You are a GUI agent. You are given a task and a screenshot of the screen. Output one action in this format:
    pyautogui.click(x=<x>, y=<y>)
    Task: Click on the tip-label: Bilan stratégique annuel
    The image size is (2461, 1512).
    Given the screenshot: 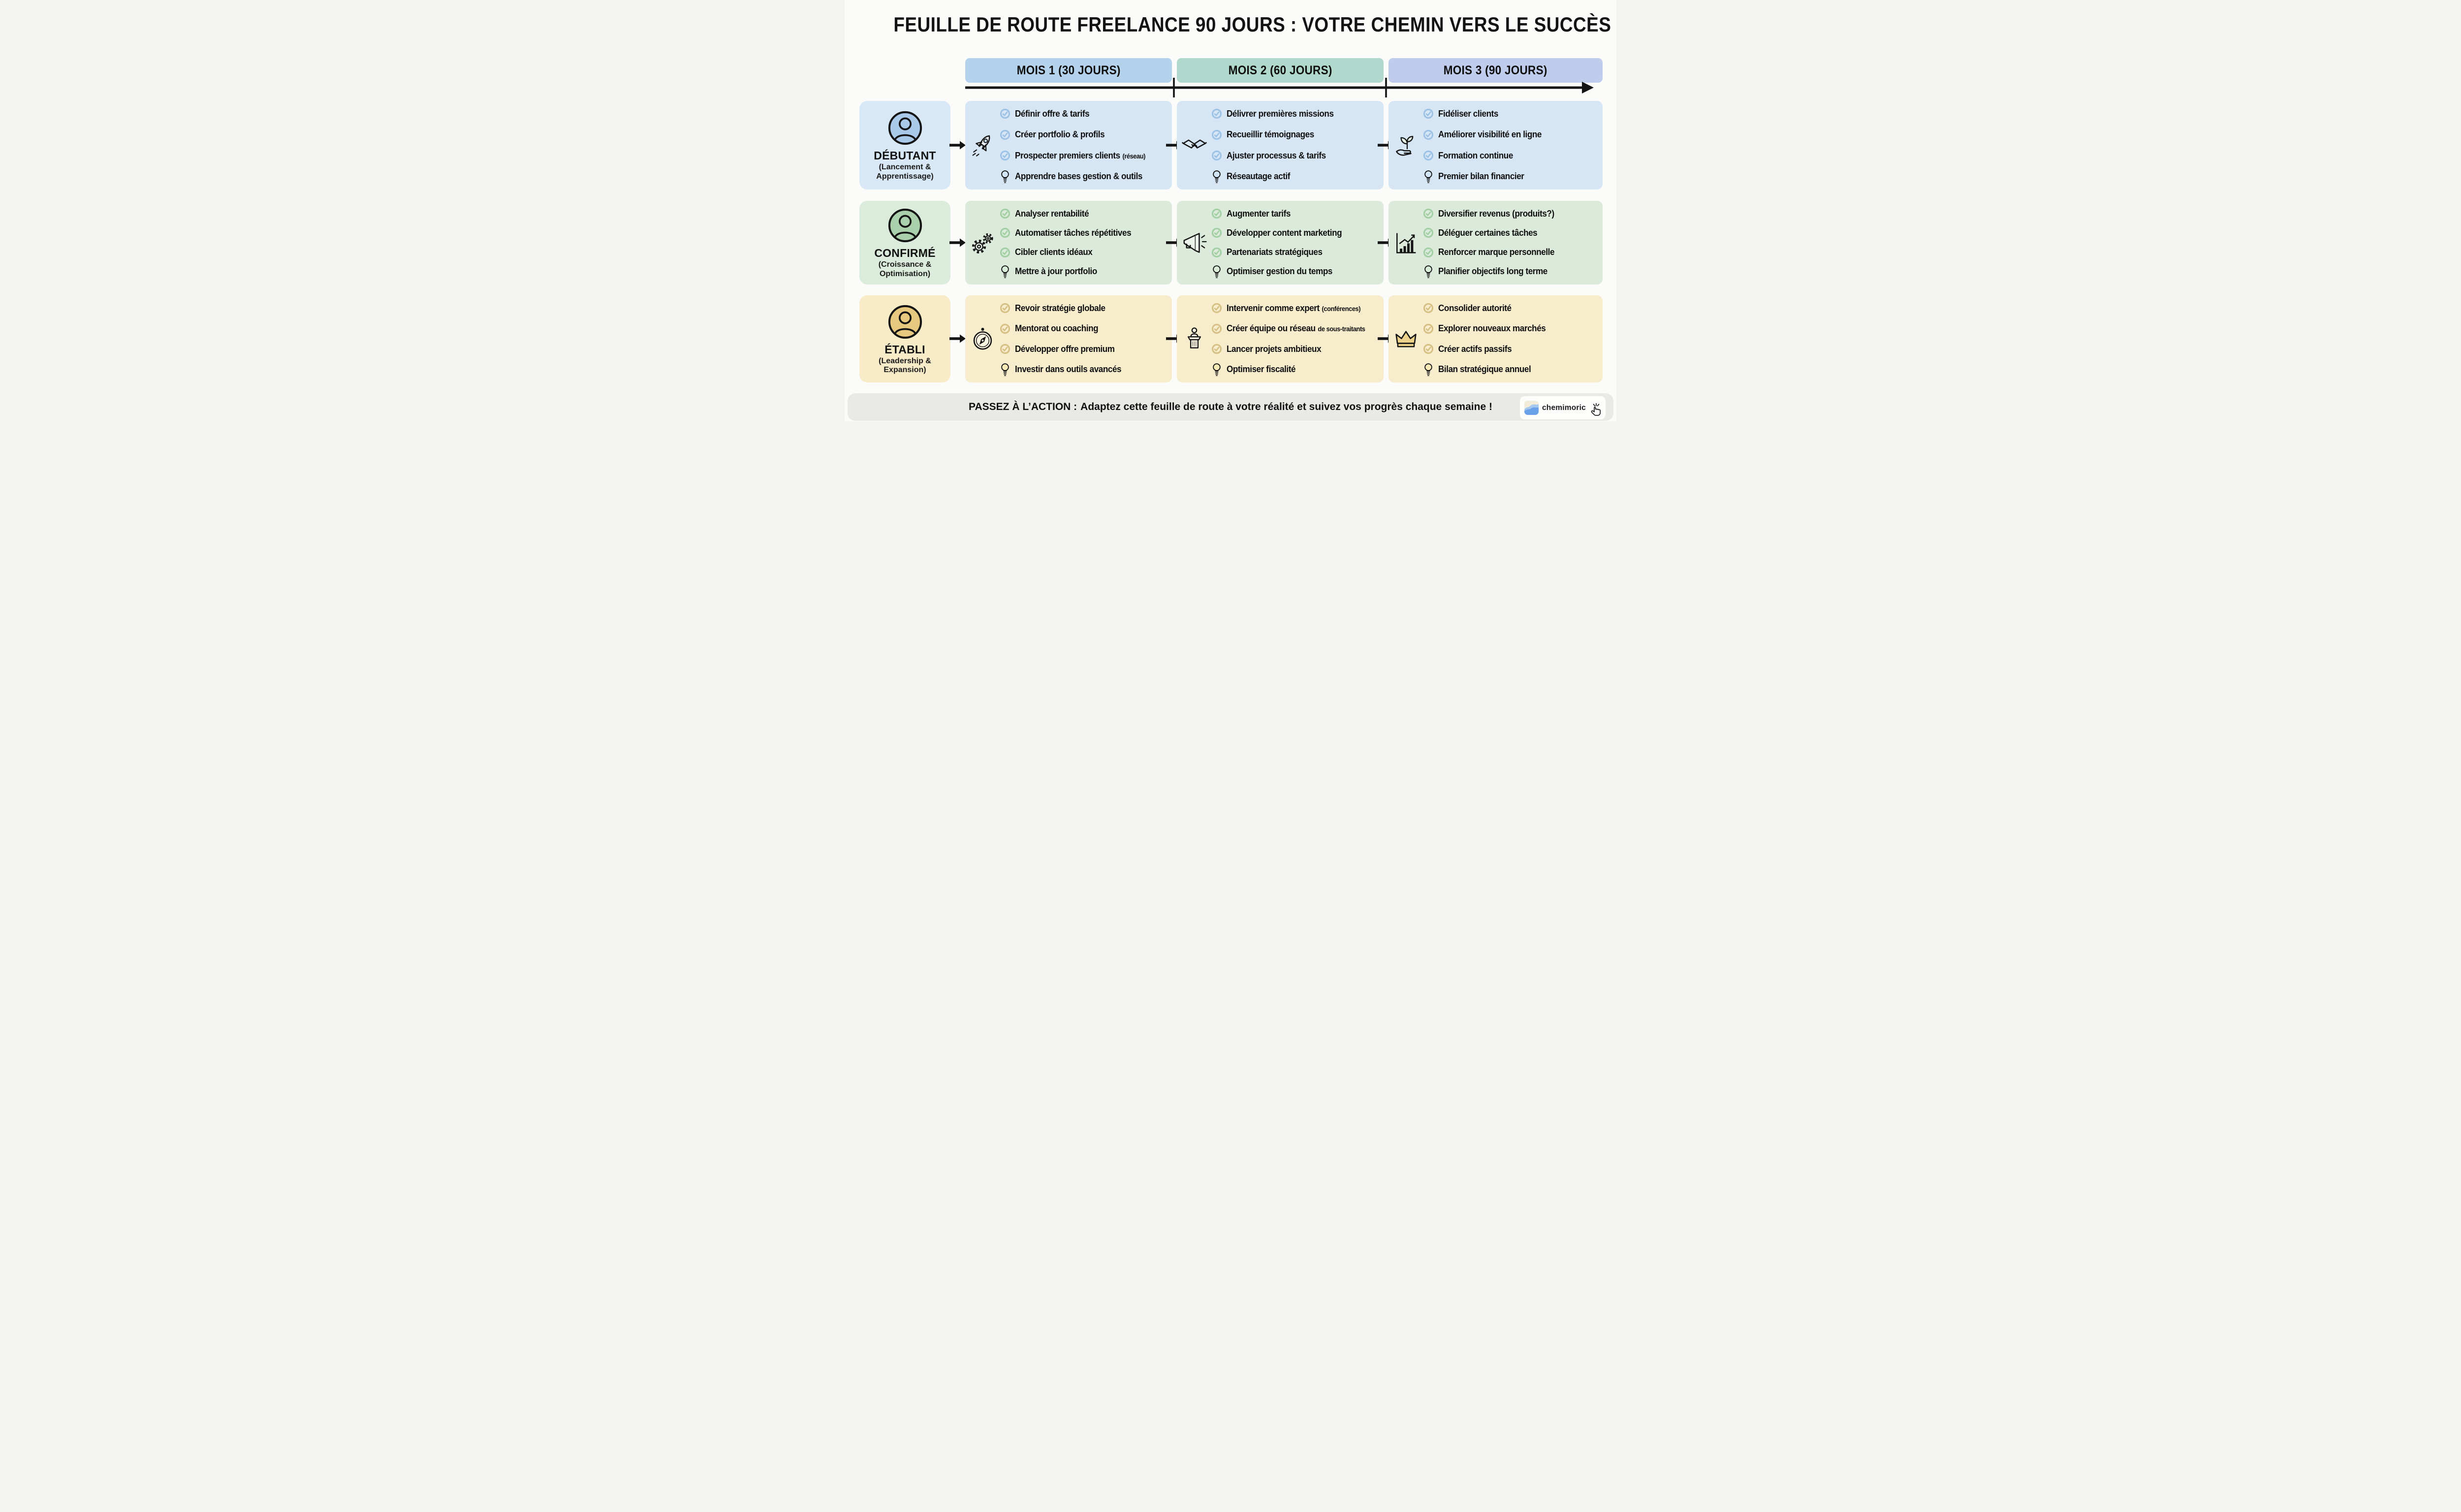 What is the action you would take?
    pyautogui.click(x=1484, y=369)
    